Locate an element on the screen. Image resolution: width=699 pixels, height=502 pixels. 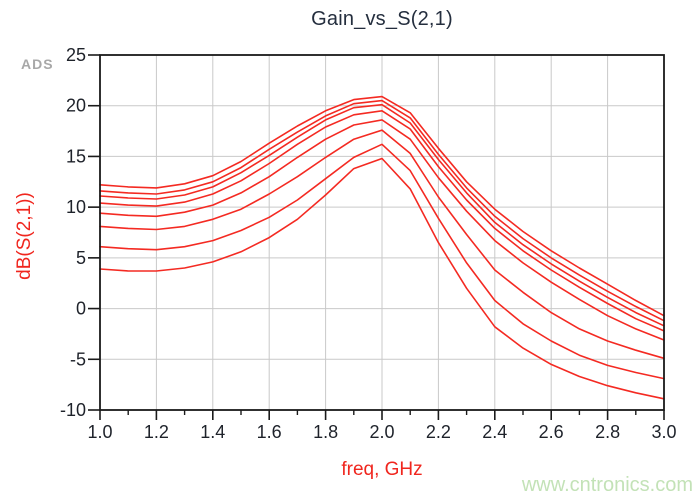
y-tick-label: 10 is located at coordinates (76, 207).